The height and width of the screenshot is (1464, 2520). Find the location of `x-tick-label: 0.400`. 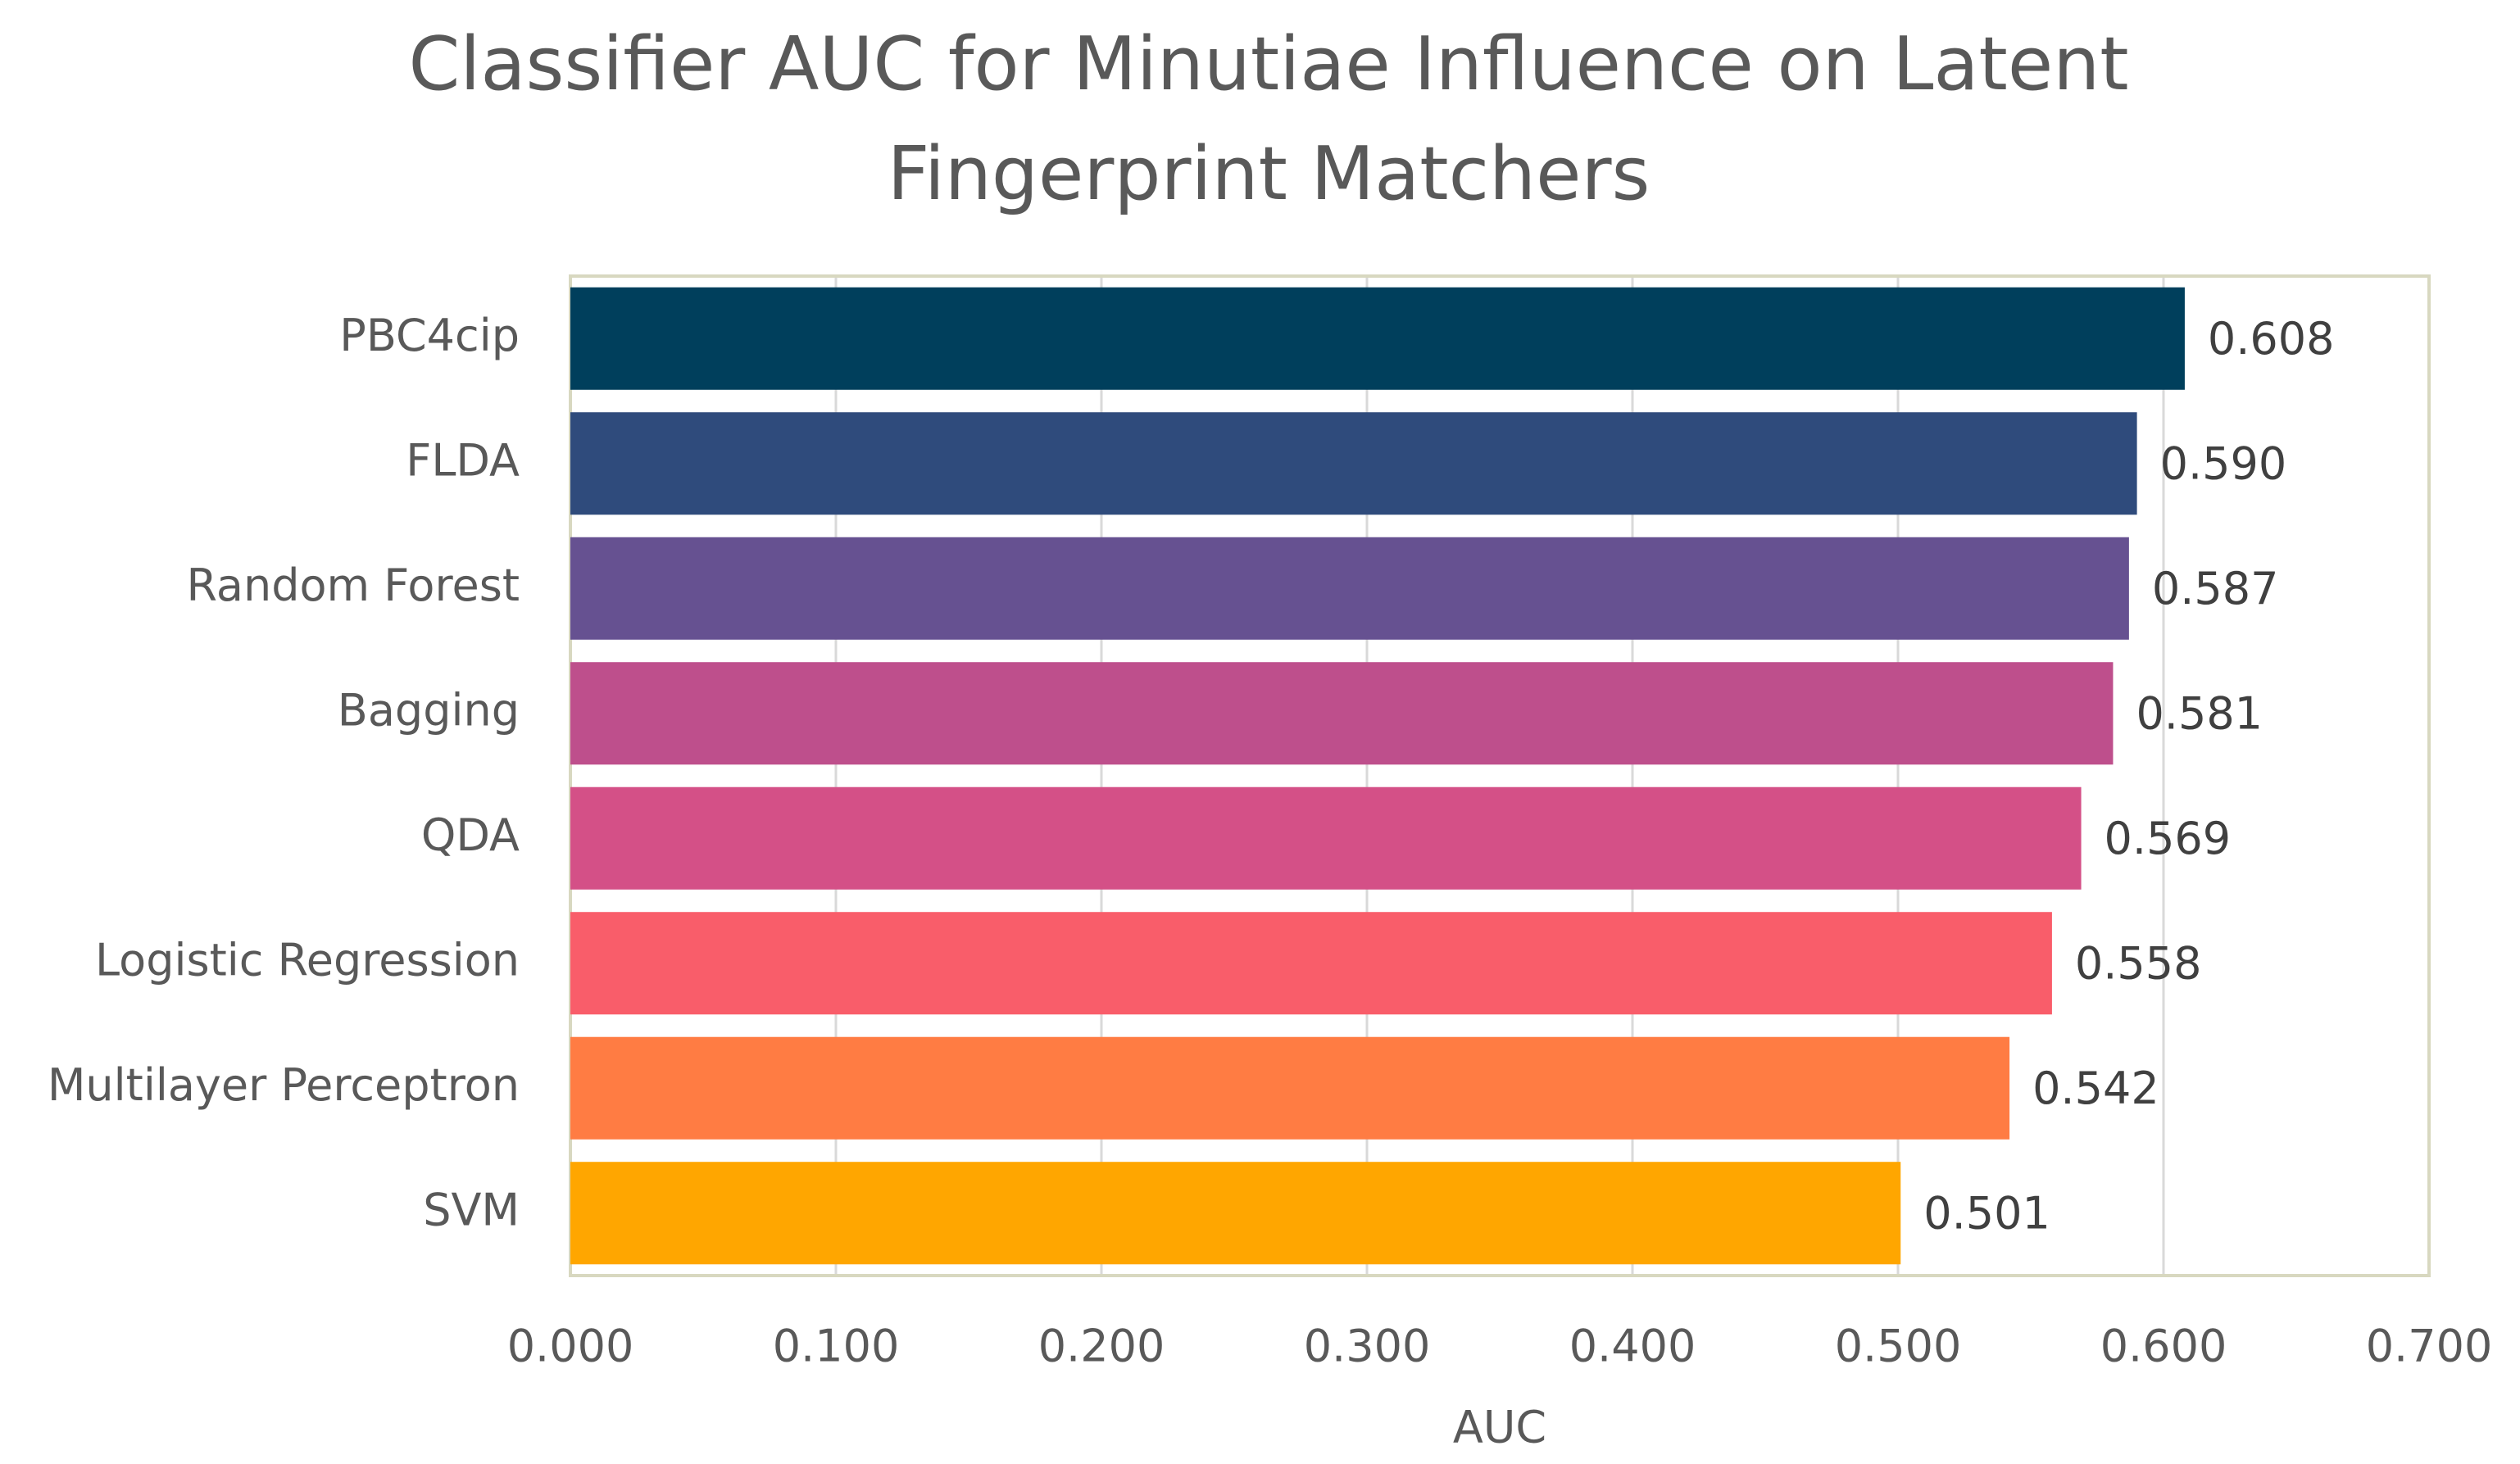

x-tick-label: 0.400 is located at coordinates (1632, 1346).